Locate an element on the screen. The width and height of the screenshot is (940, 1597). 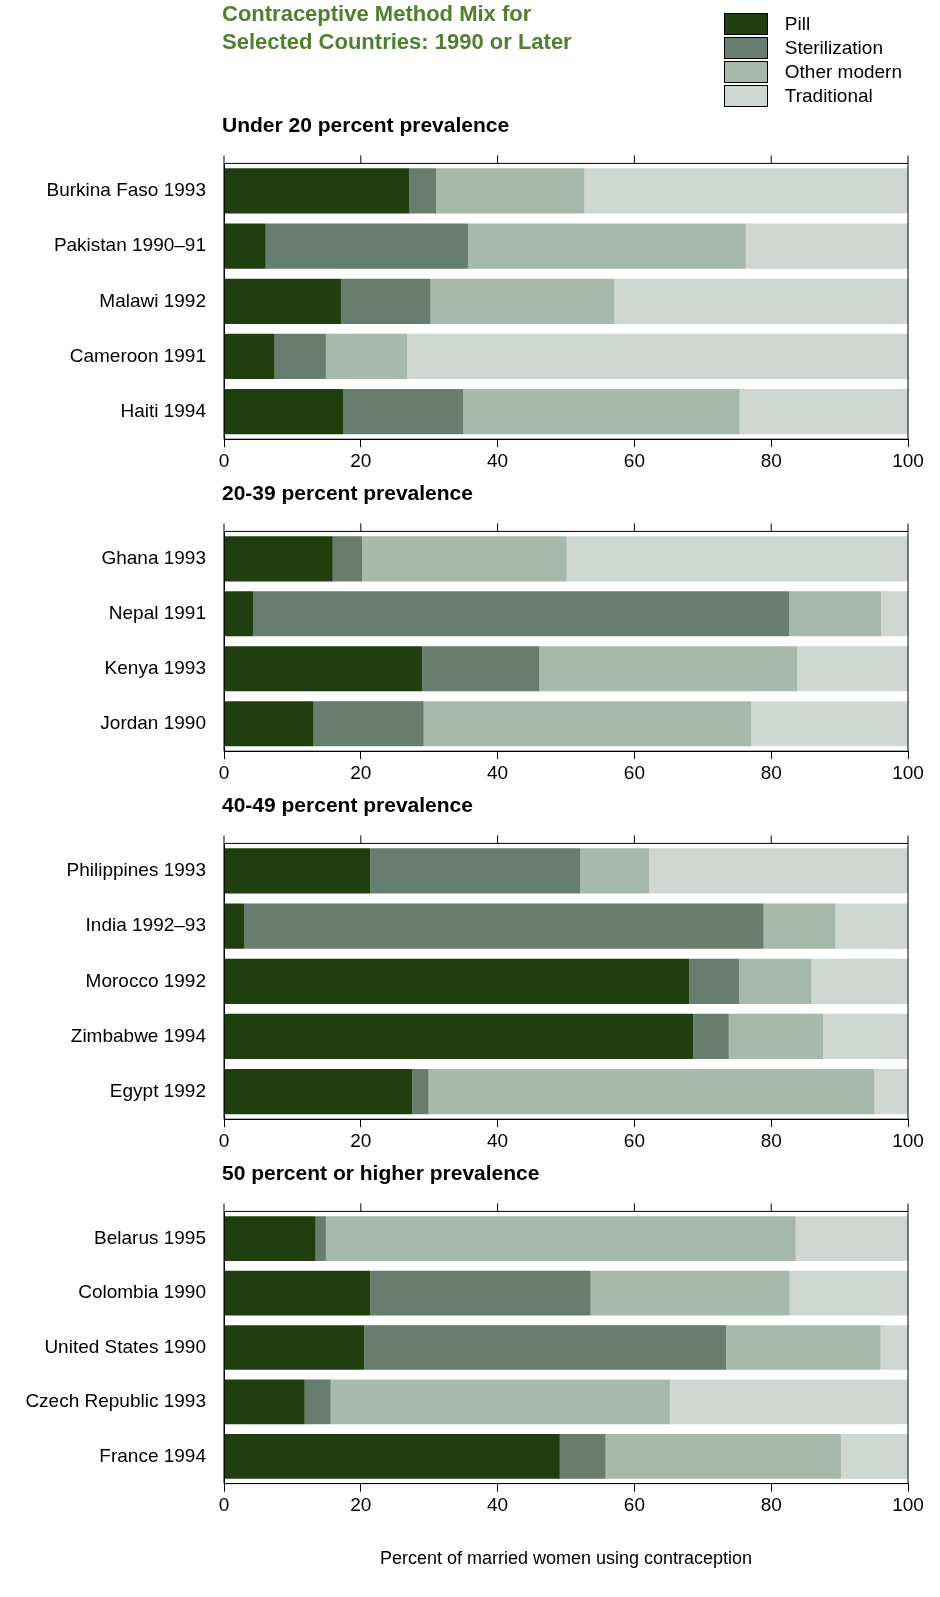
legend-label: Pill is located at coordinates (797, 24).